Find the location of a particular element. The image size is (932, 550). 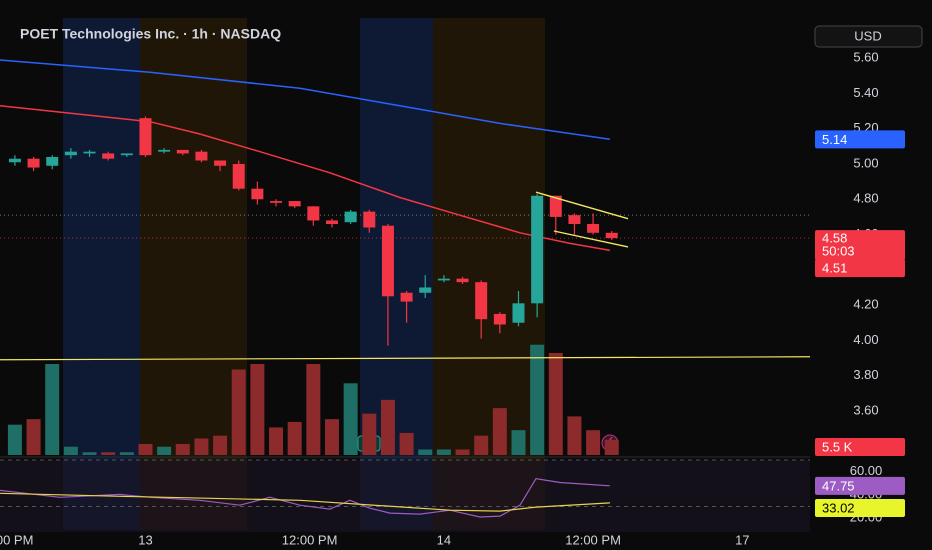

y-tick-label: 4.20 is located at coordinates (865, 304).